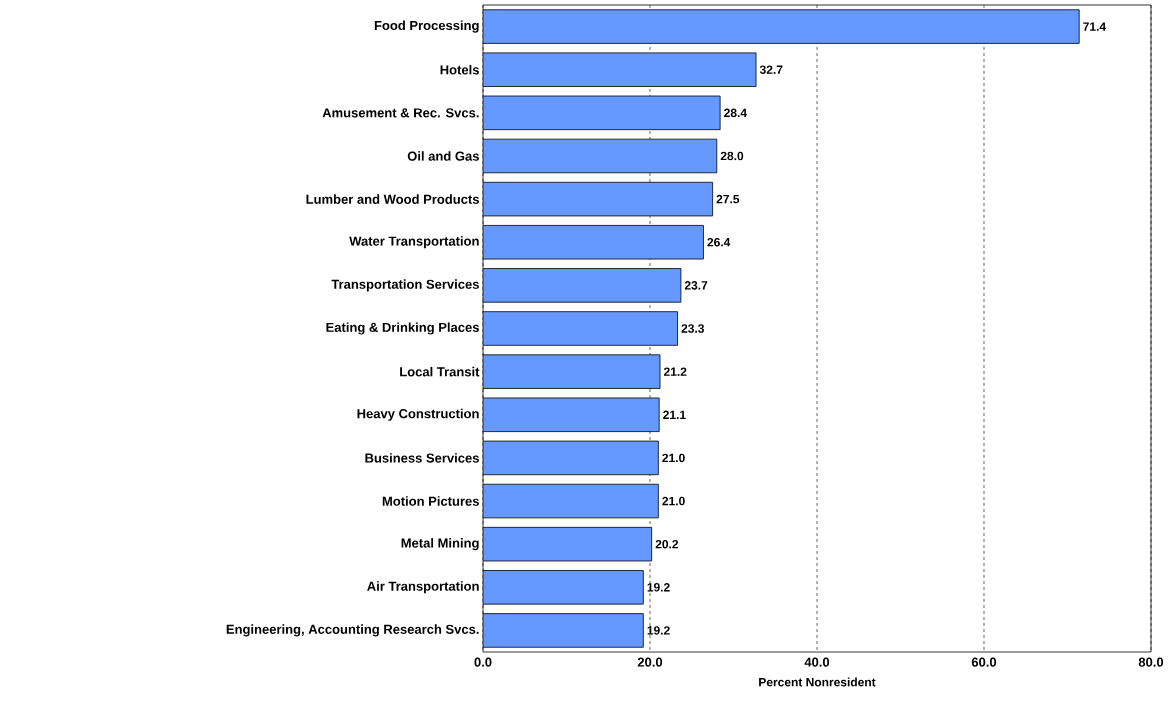 This screenshot has height=721, width=1171. What do you see at coordinates (732, 156) in the screenshot?
I see `data-label: 28.0` at bounding box center [732, 156].